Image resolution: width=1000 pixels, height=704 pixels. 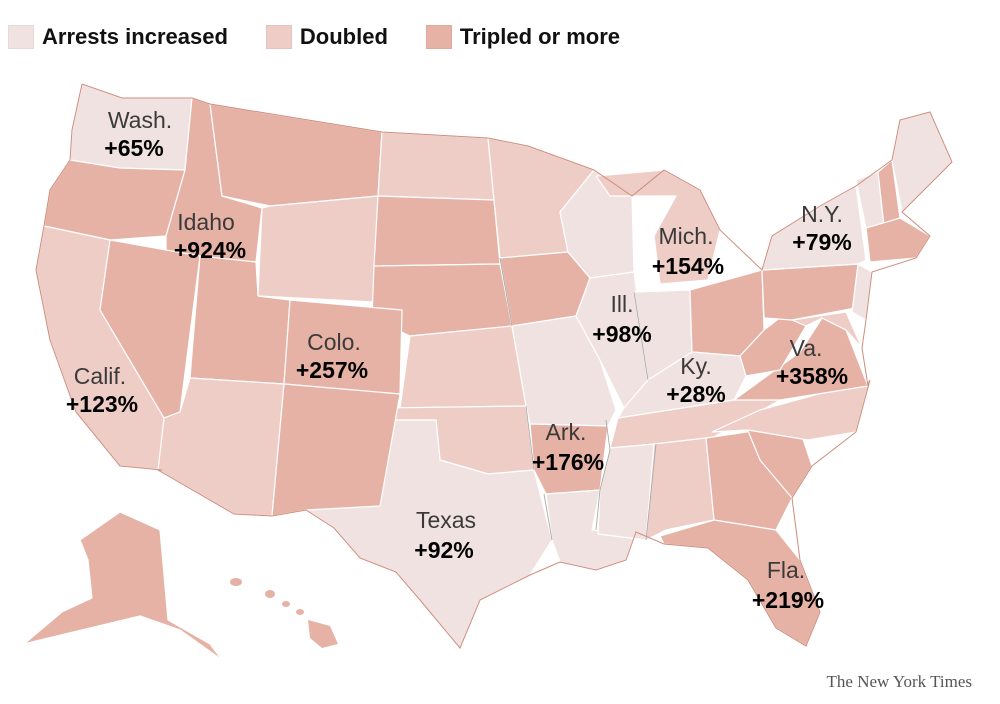 I want to click on label-value-wash: +65%, so click(x=133, y=148).